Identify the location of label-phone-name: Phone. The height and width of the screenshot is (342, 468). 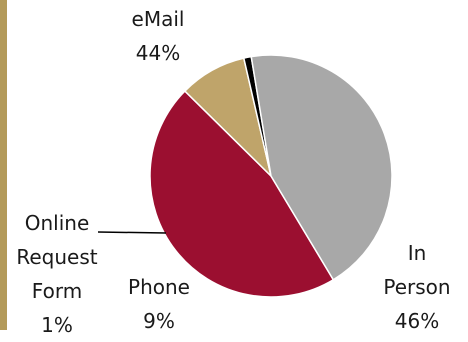
(159, 287).